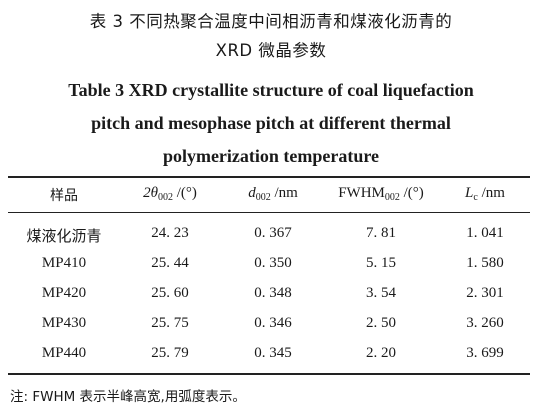  I want to click on header-fwhm-symbol: FWHM, so click(361, 193).